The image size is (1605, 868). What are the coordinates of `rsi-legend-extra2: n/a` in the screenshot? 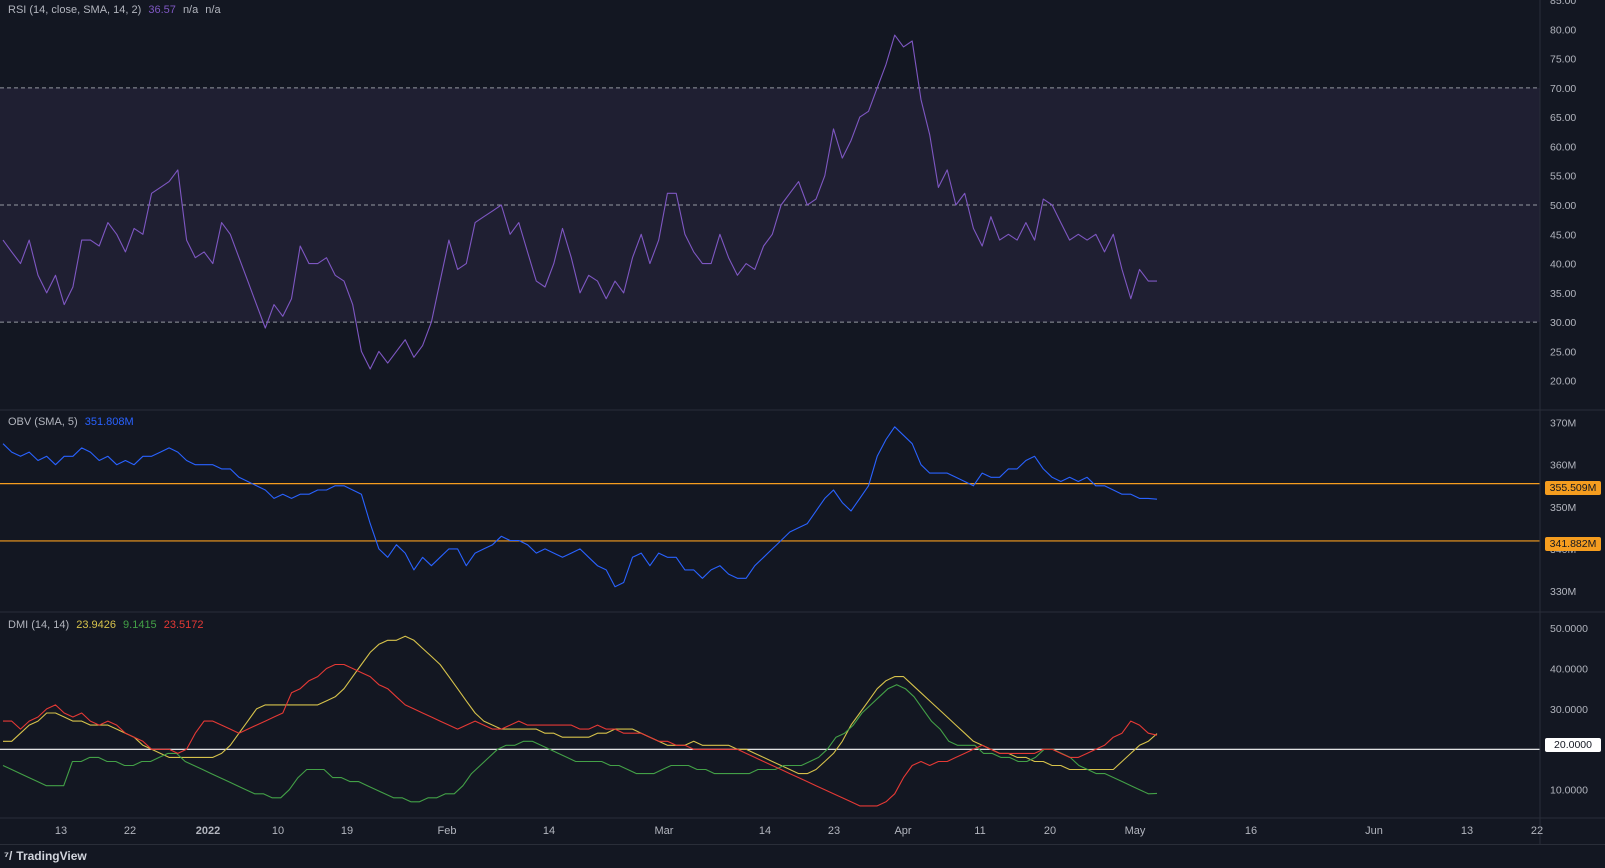 It's located at (213, 10).